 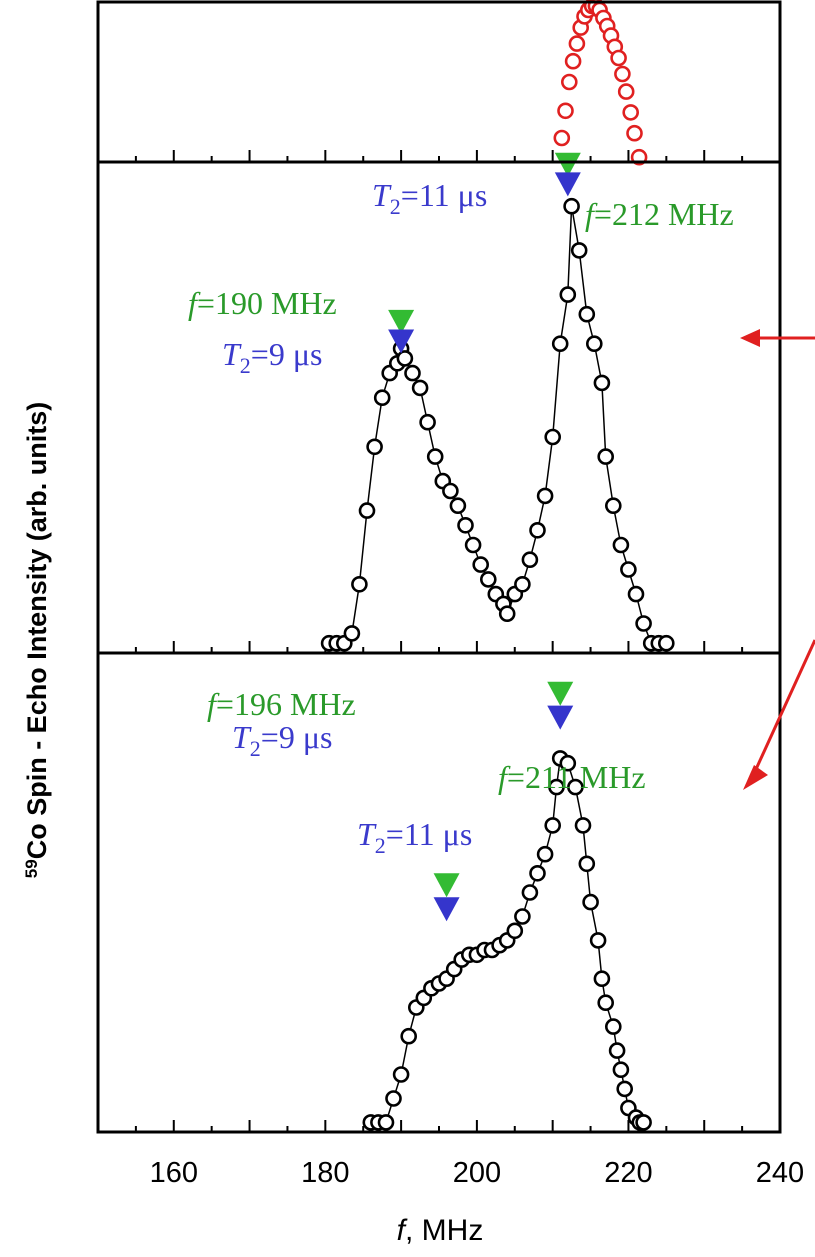 What do you see at coordinates (780, 1173) in the screenshot?
I see `x-tick-label: 240` at bounding box center [780, 1173].